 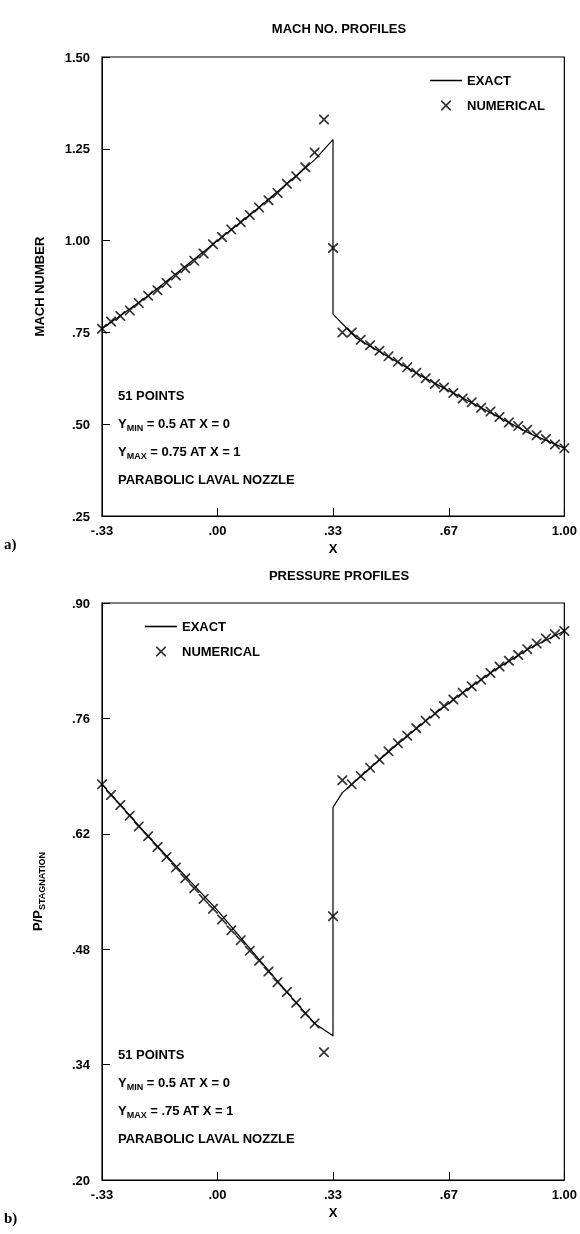 I want to click on chart-title: PRESSURE PROFILES, so click(x=339, y=575).